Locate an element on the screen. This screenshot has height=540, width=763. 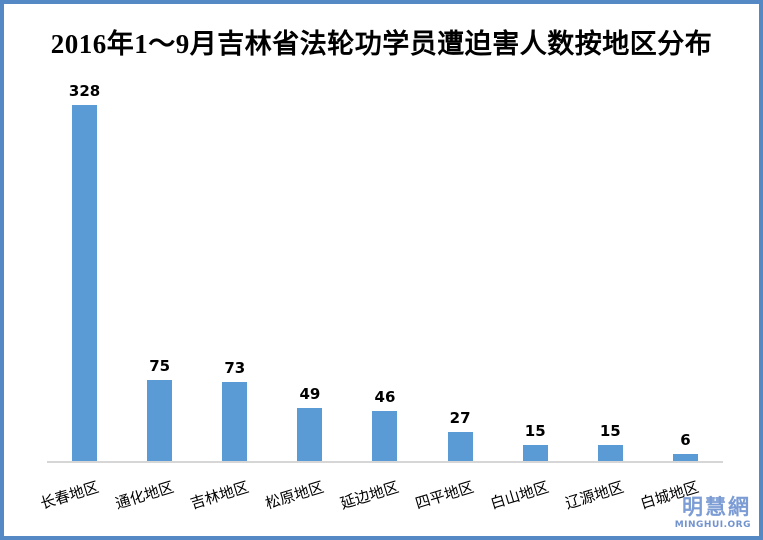
bar-slot: 328 is located at coordinates (84, 272).